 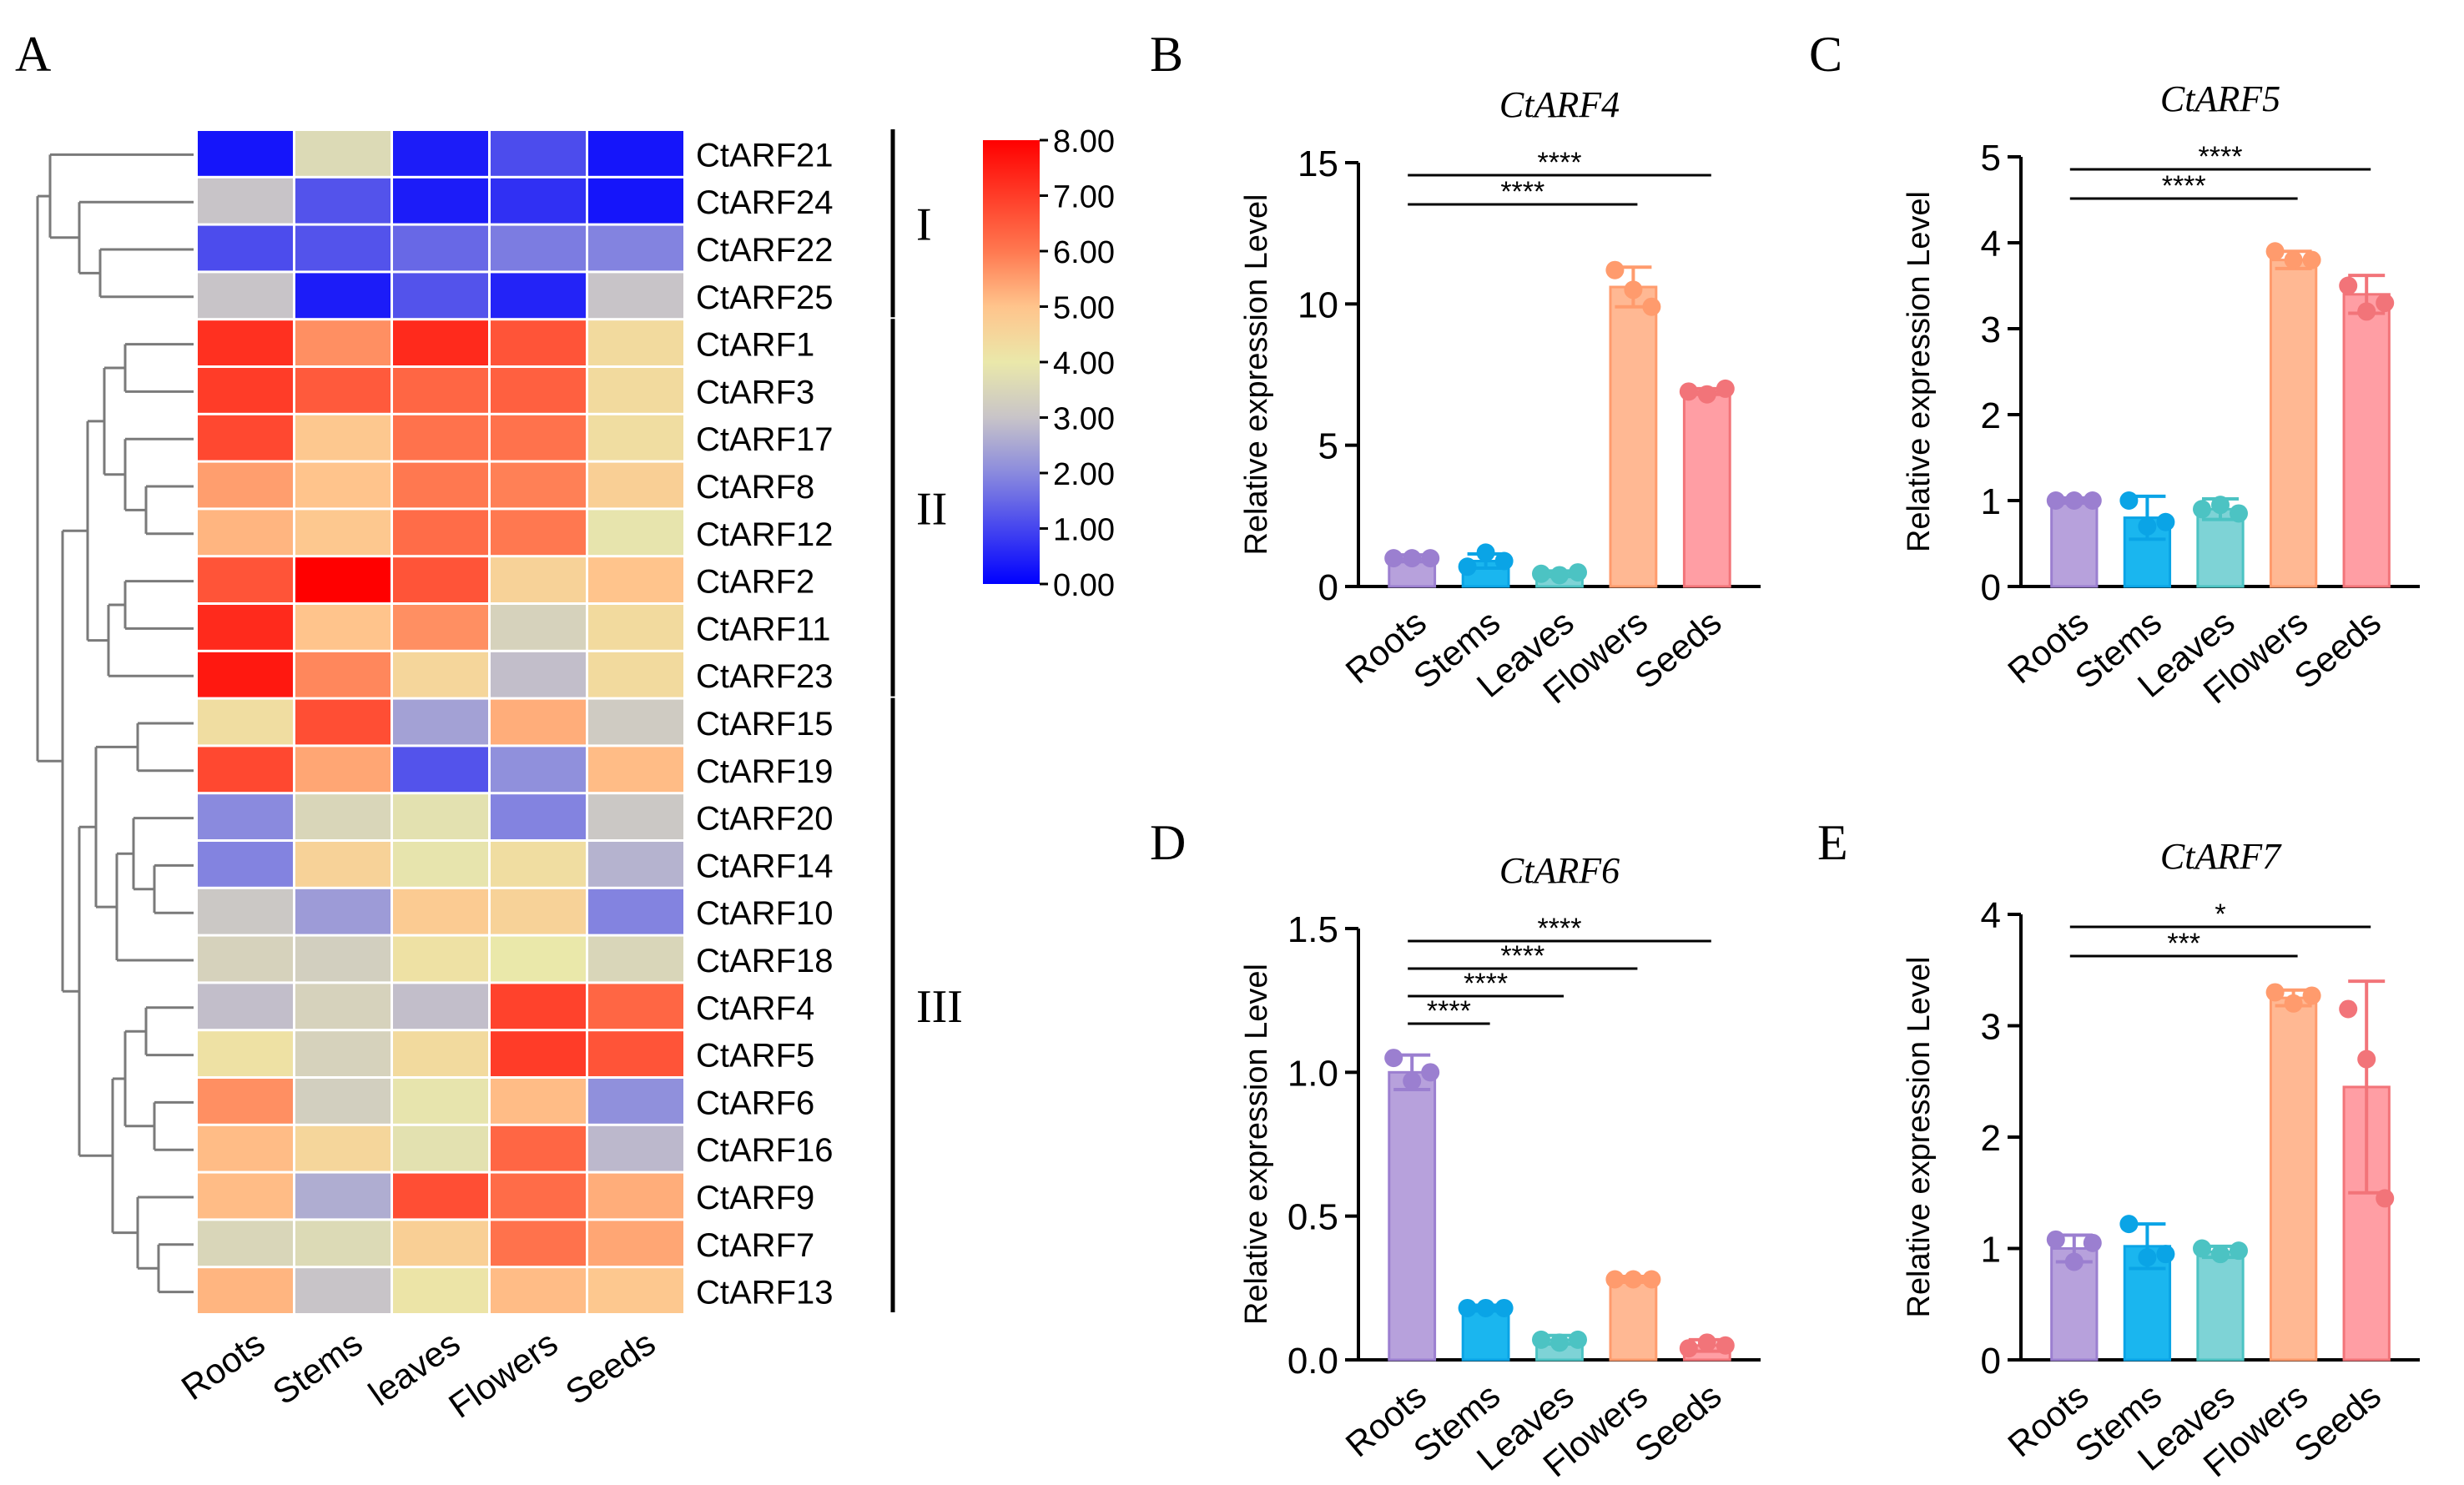 What do you see at coordinates (635, 154) in the screenshot?
I see `heatmap-cell-ctarf21-seeds` at bounding box center [635, 154].